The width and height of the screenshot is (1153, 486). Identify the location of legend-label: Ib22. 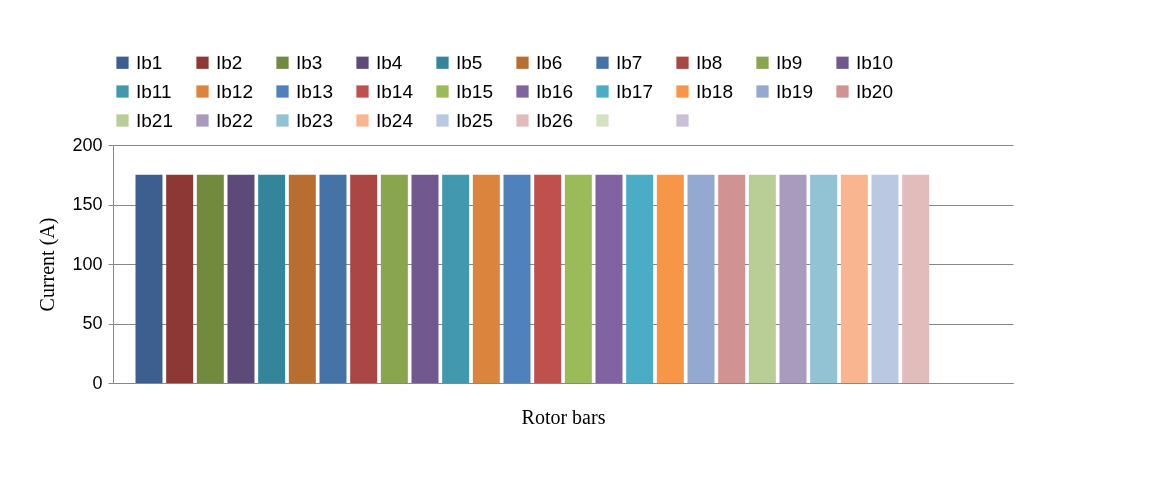
(234, 120).